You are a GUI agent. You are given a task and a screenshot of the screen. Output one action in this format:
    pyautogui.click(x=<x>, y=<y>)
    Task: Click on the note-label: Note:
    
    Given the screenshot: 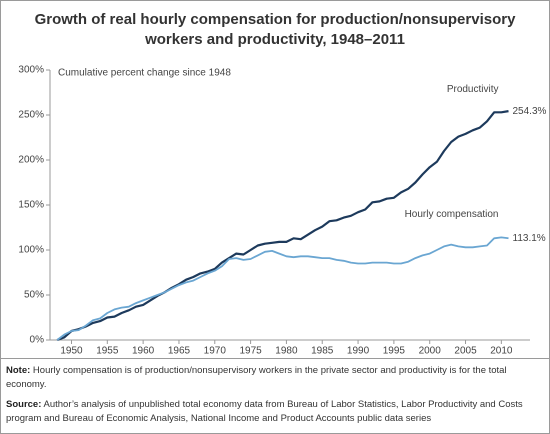 What is the action you would take?
    pyautogui.click(x=18, y=370)
    